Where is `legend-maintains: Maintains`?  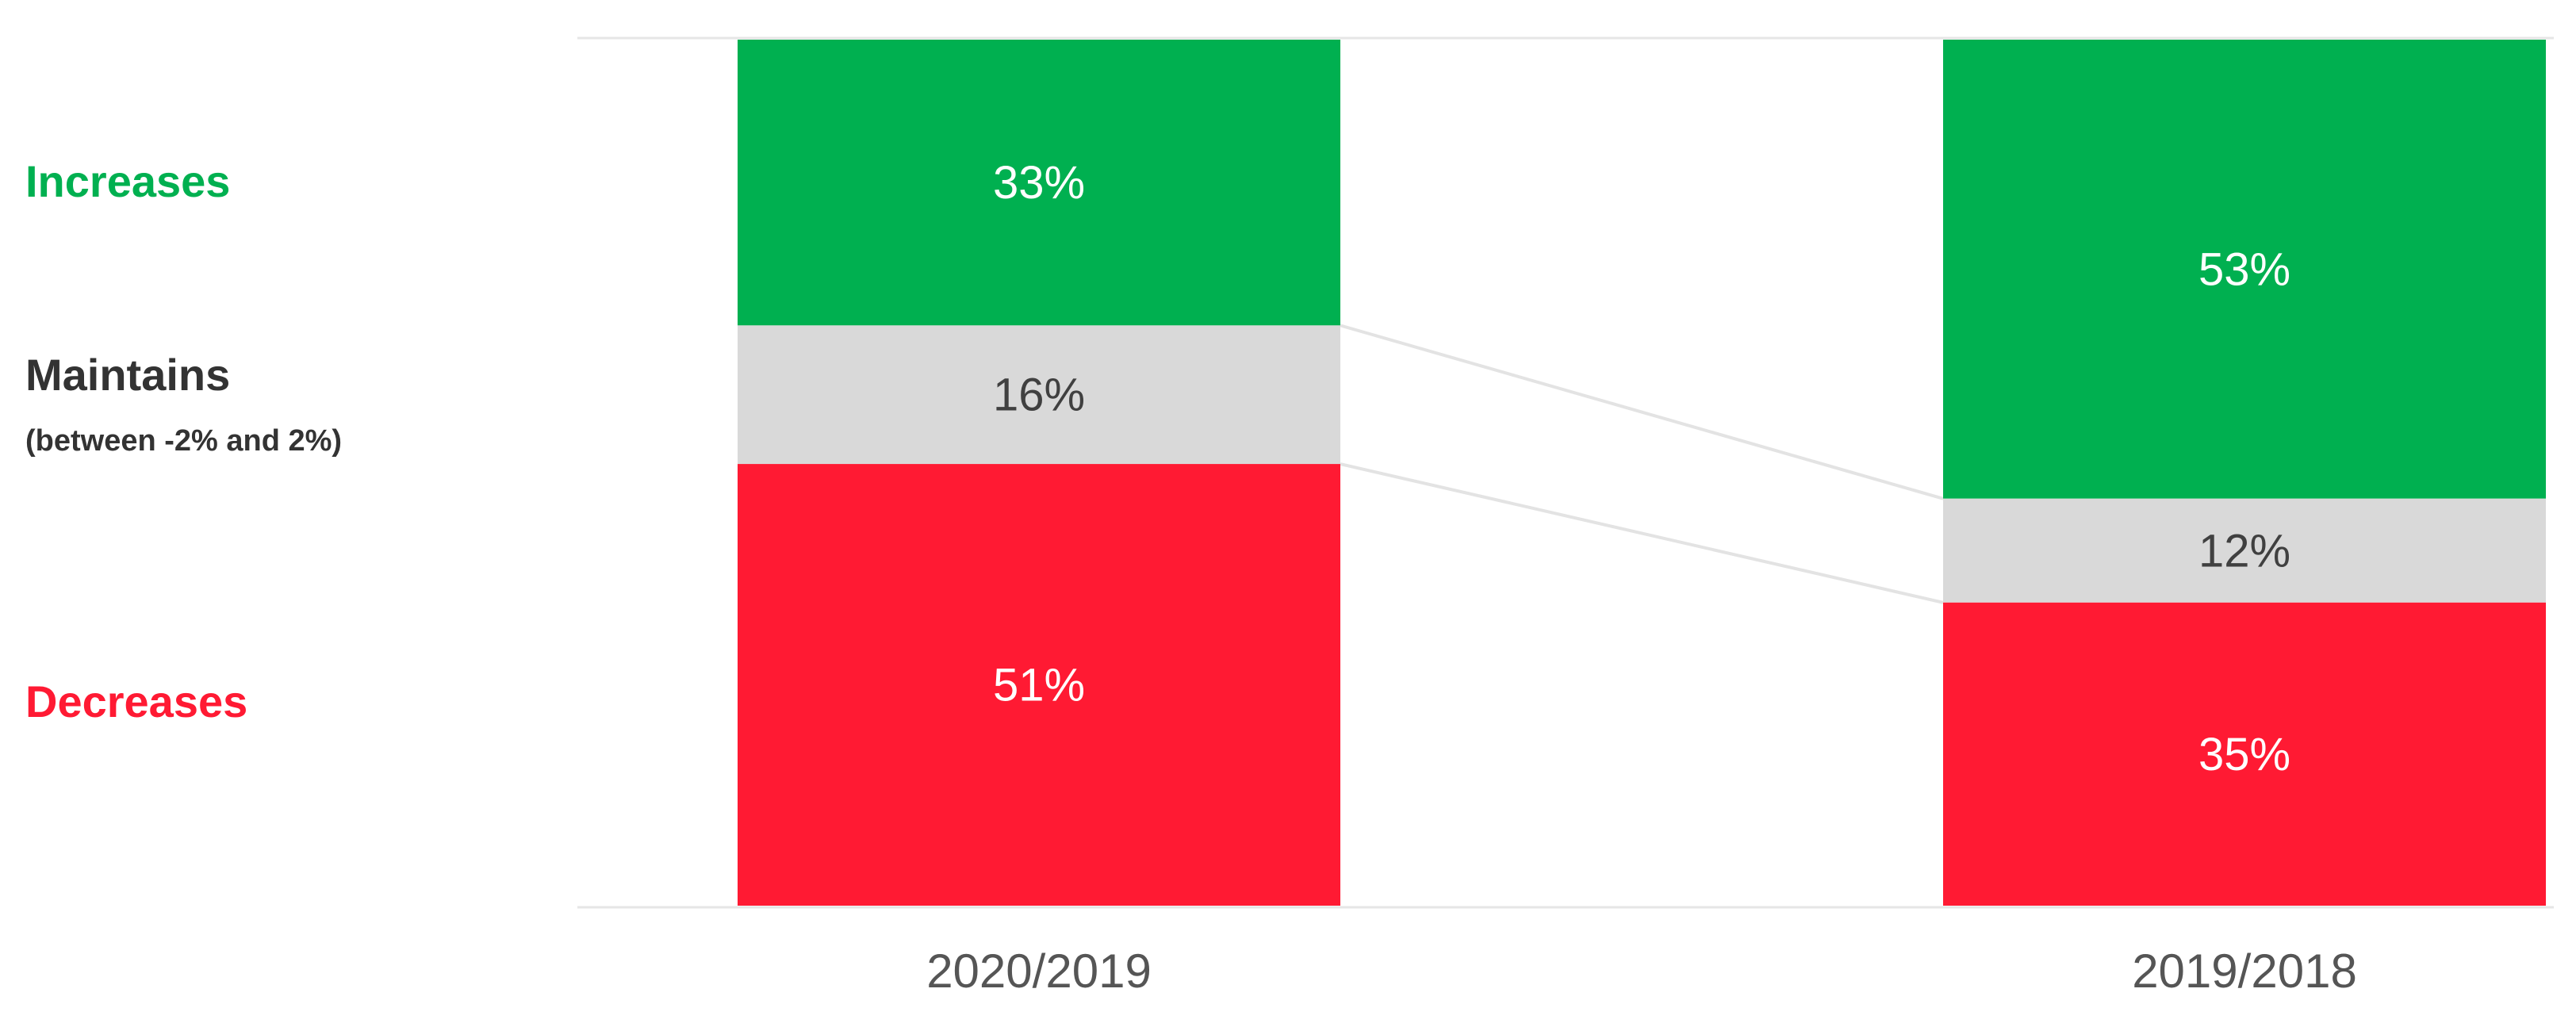
legend-maintains: Maintains is located at coordinates (128, 375).